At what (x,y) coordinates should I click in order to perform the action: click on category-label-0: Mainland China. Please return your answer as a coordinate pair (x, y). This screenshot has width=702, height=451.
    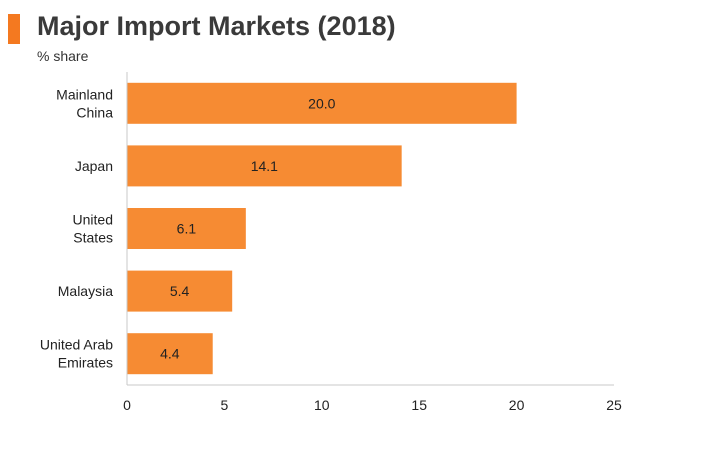
    Looking at the image, I should click on (84, 103).